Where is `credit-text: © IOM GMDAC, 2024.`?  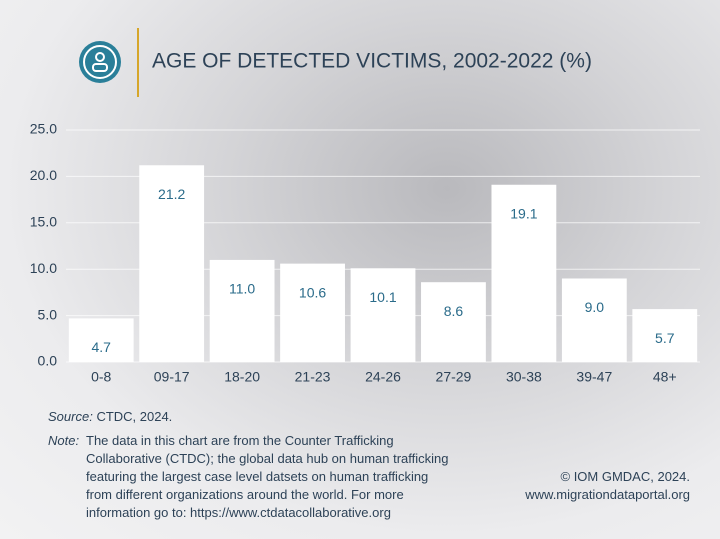
credit-text: © IOM GMDAC, 2024. is located at coordinates (625, 476).